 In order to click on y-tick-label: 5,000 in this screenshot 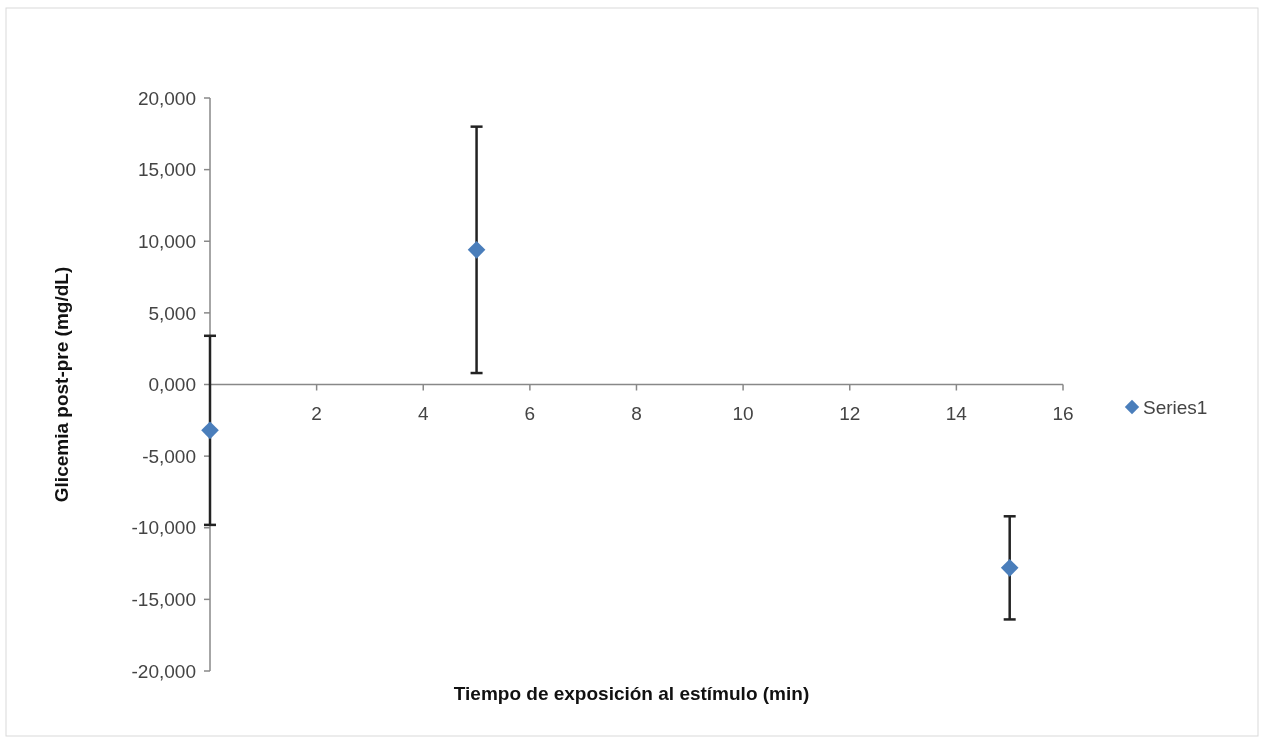, I will do `click(172, 313)`.